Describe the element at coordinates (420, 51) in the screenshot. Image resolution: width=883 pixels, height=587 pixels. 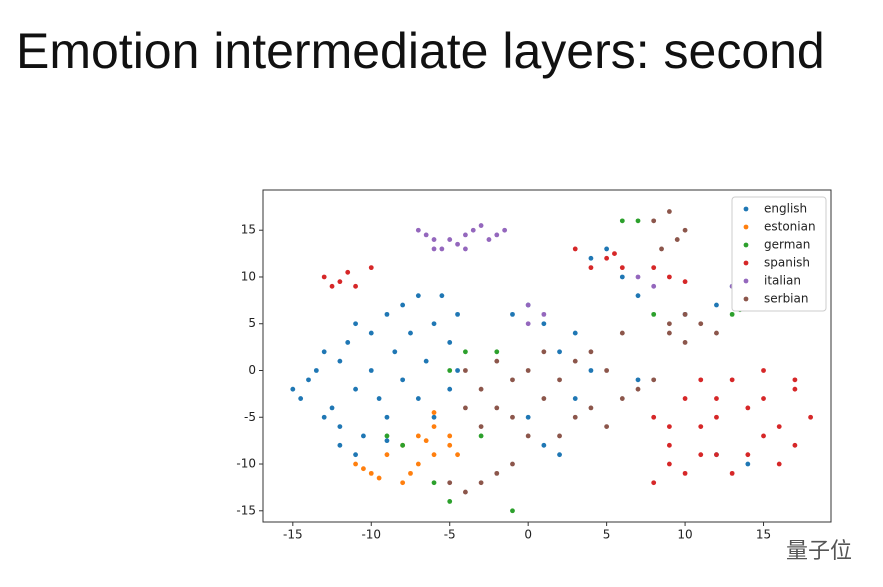
I see `slide-title: Emotion intermediate layers: second` at that location.